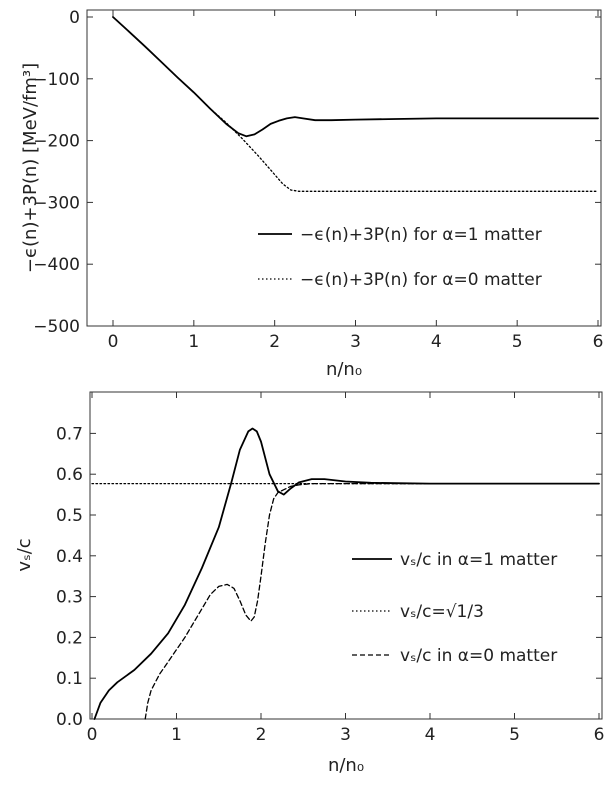 The height and width of the screenshot is (787, 611). Describe the element at coordinates (56, 265) in the screenshot. I see `y-tick-label: −400` at that location.